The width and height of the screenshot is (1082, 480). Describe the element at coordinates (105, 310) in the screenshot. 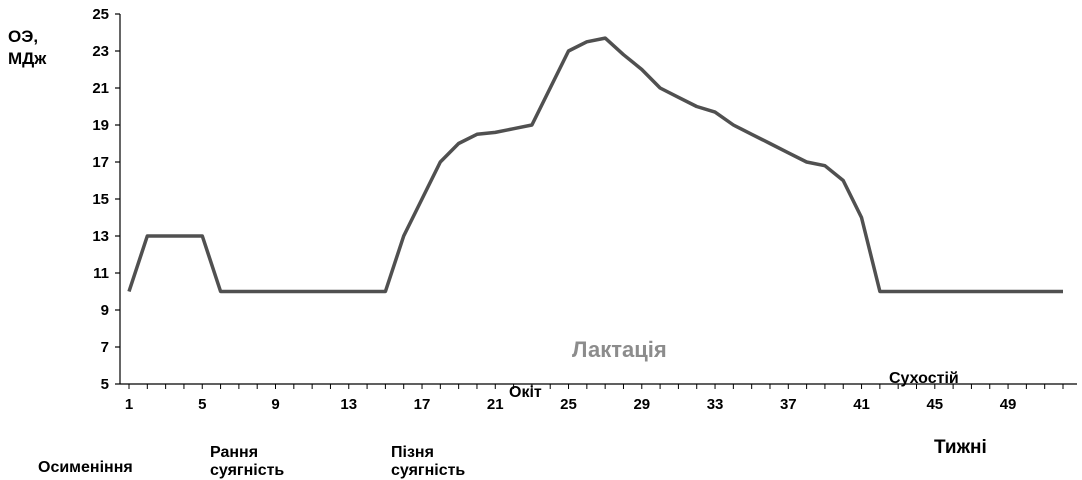

I see `y-tick-label: 9` at that location.